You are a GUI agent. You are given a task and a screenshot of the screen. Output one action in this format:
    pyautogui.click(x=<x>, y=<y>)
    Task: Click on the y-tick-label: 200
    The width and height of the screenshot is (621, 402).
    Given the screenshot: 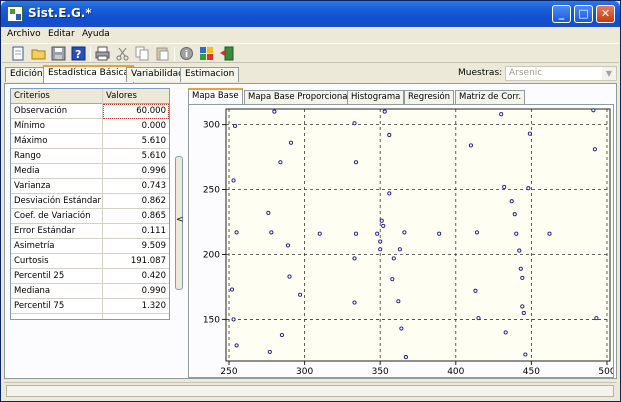 What is the action you would take?
    pyautogui.click(x=211, y=255)
    